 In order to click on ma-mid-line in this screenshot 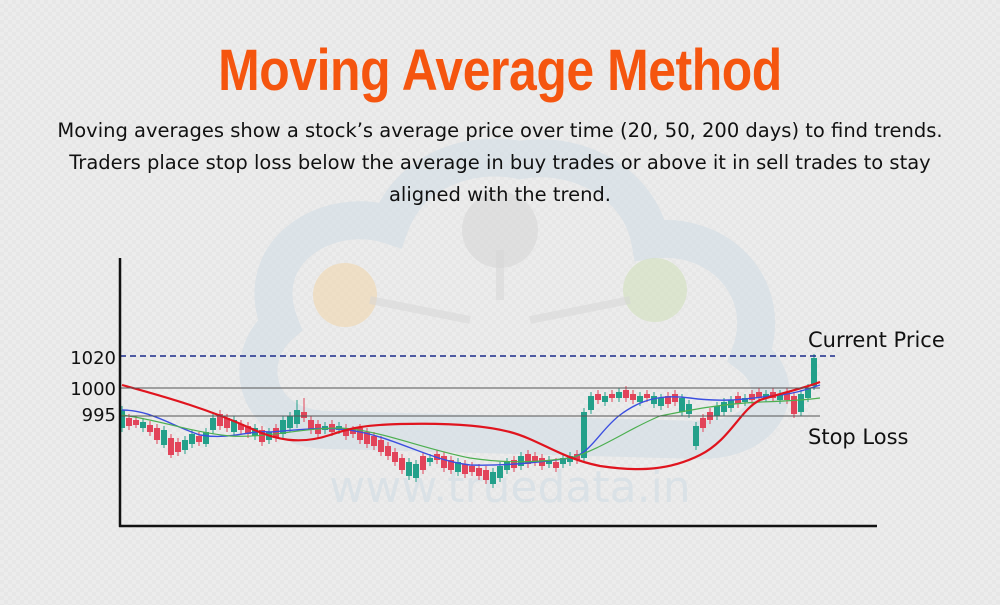, I will do `click(471, 430)`.